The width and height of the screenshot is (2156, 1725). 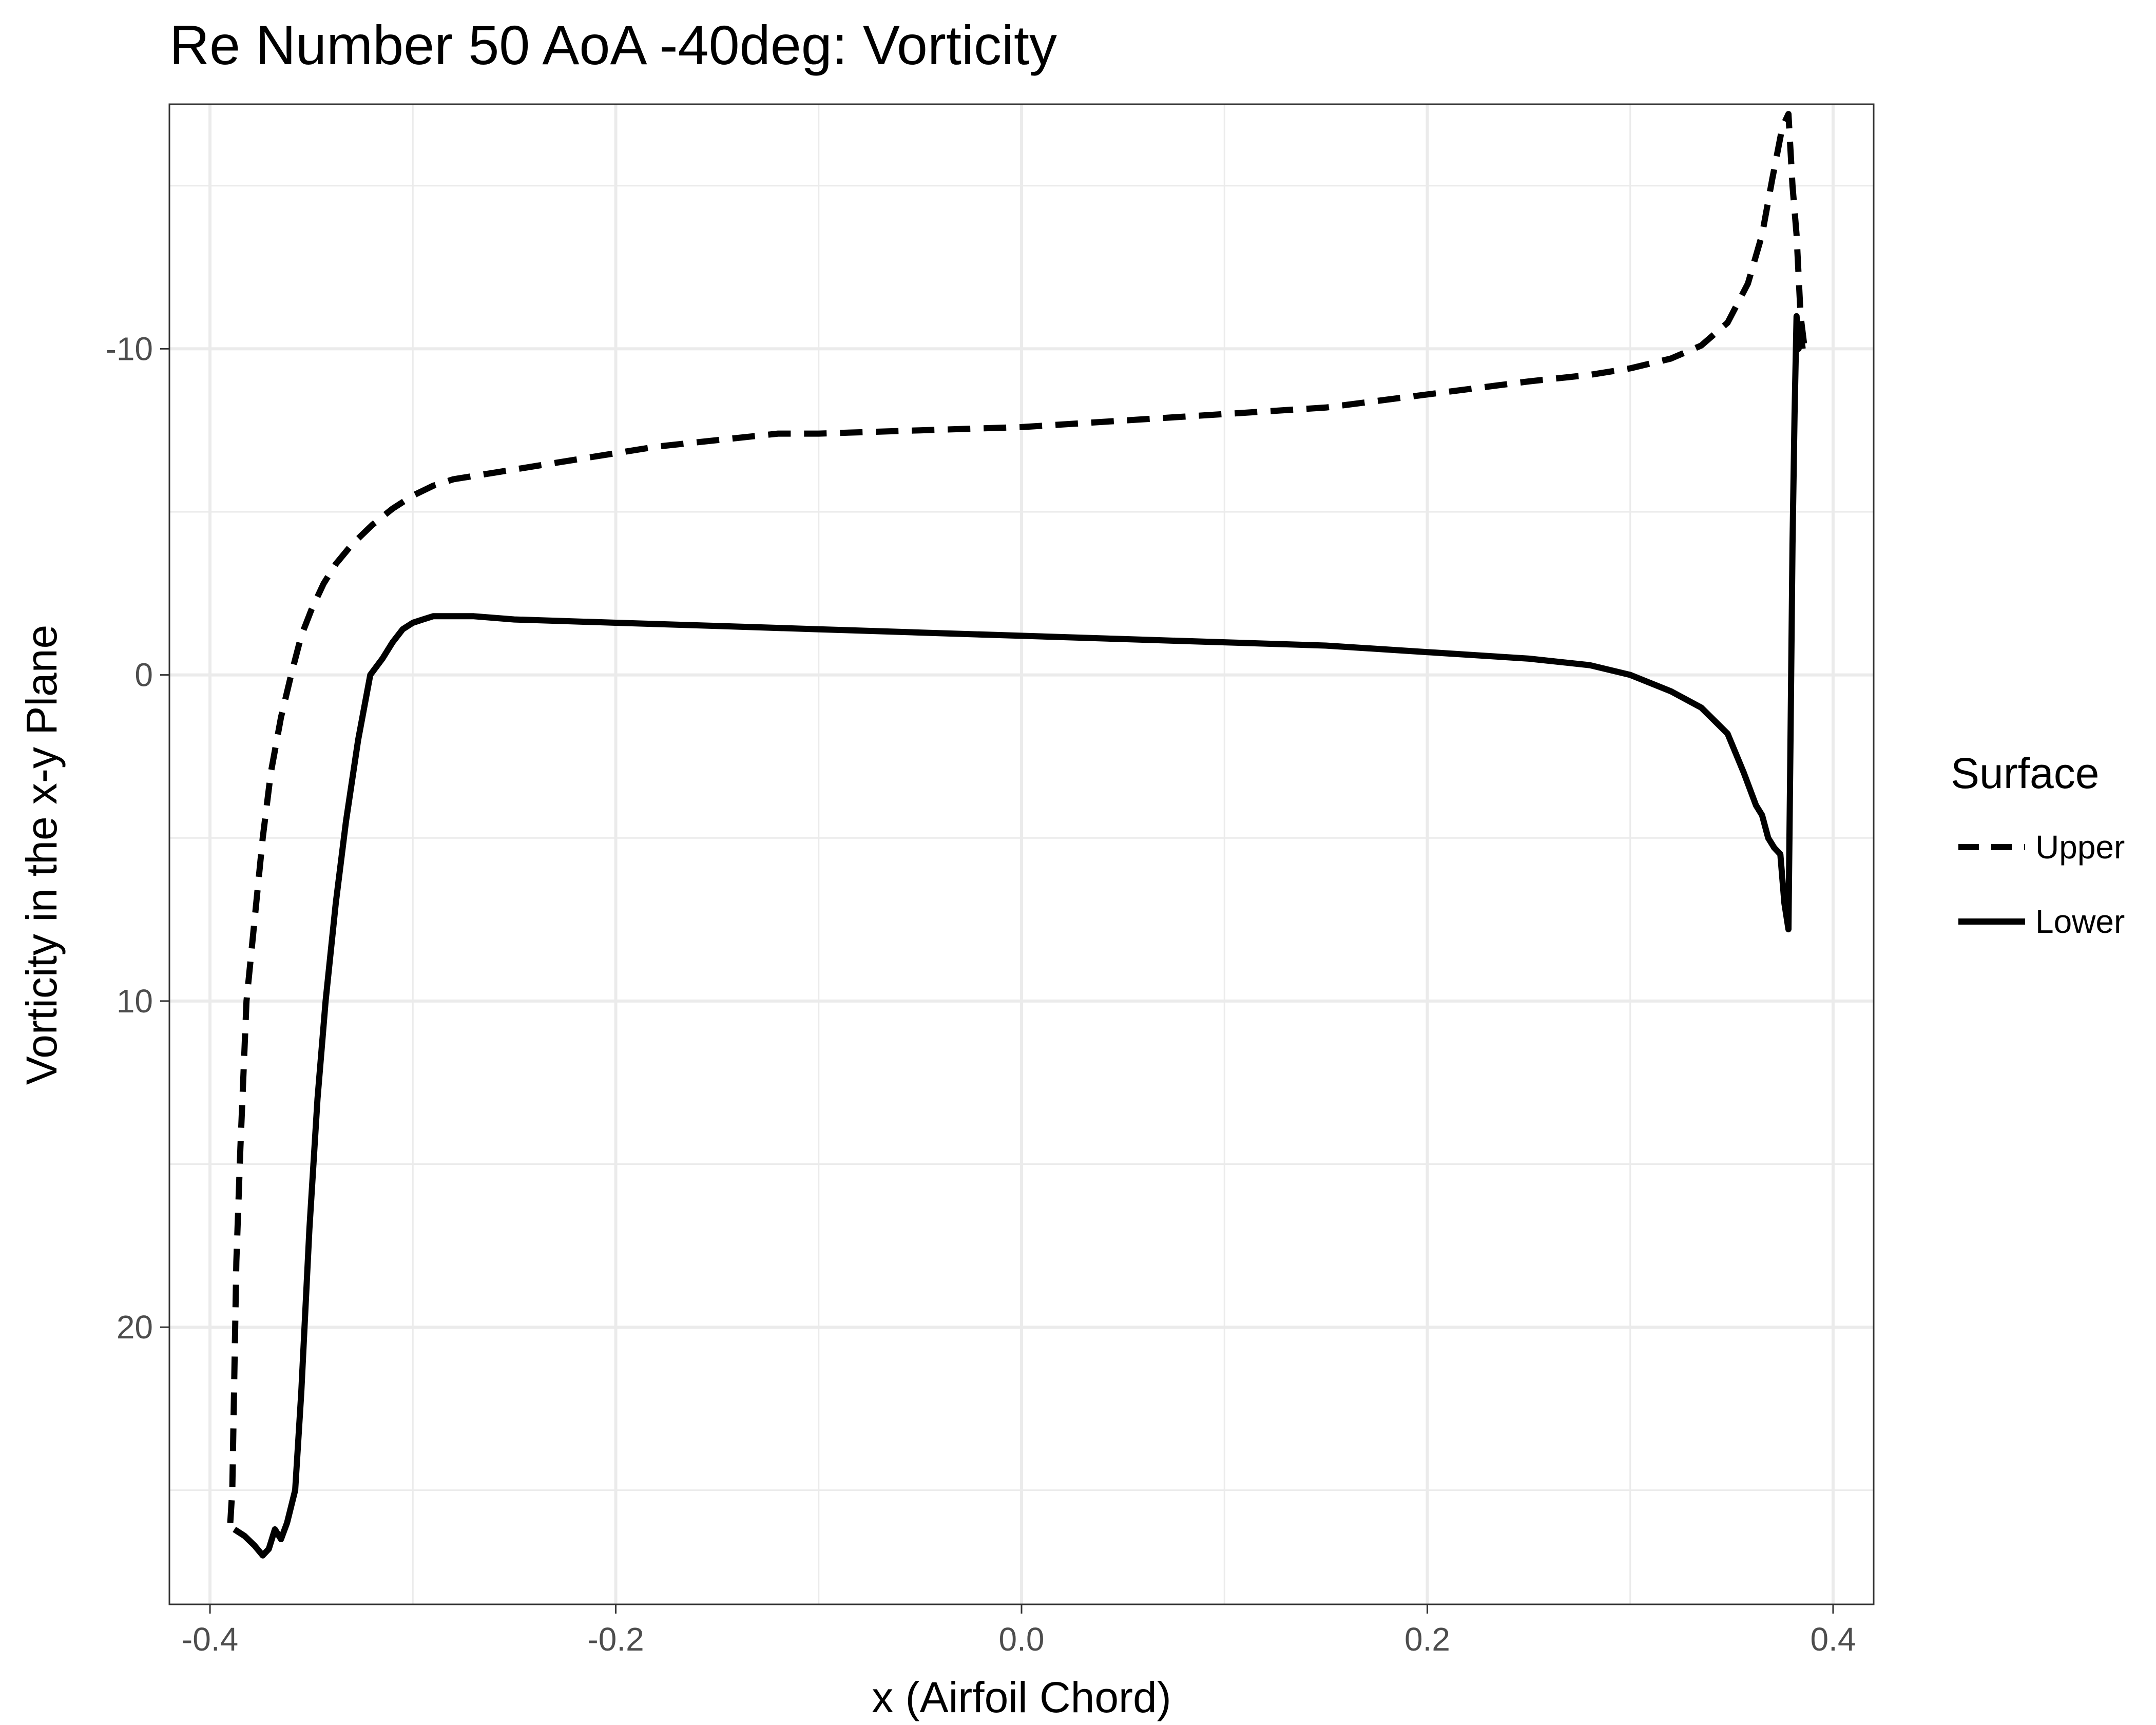 What do you see at coordinates (143, 675) in the screenshot?
I see `y-tick-label: 0` at bounding box center [143, 675].